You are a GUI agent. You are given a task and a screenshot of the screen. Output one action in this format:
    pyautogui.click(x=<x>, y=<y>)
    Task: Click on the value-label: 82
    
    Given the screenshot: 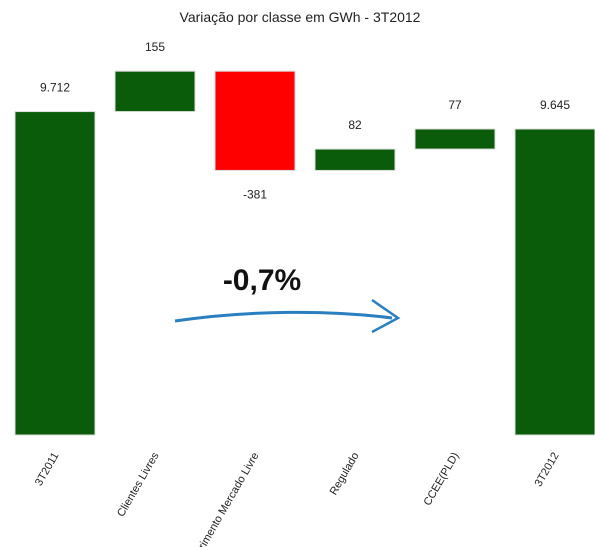 What is the action you would take?
    pyautogui.click(x=355, y=125)
    